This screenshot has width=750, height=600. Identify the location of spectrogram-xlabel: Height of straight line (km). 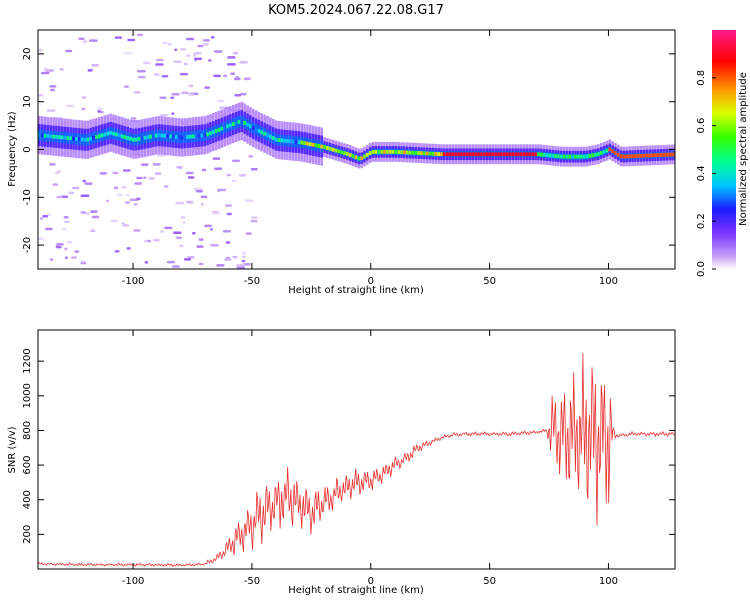
(356, 290).